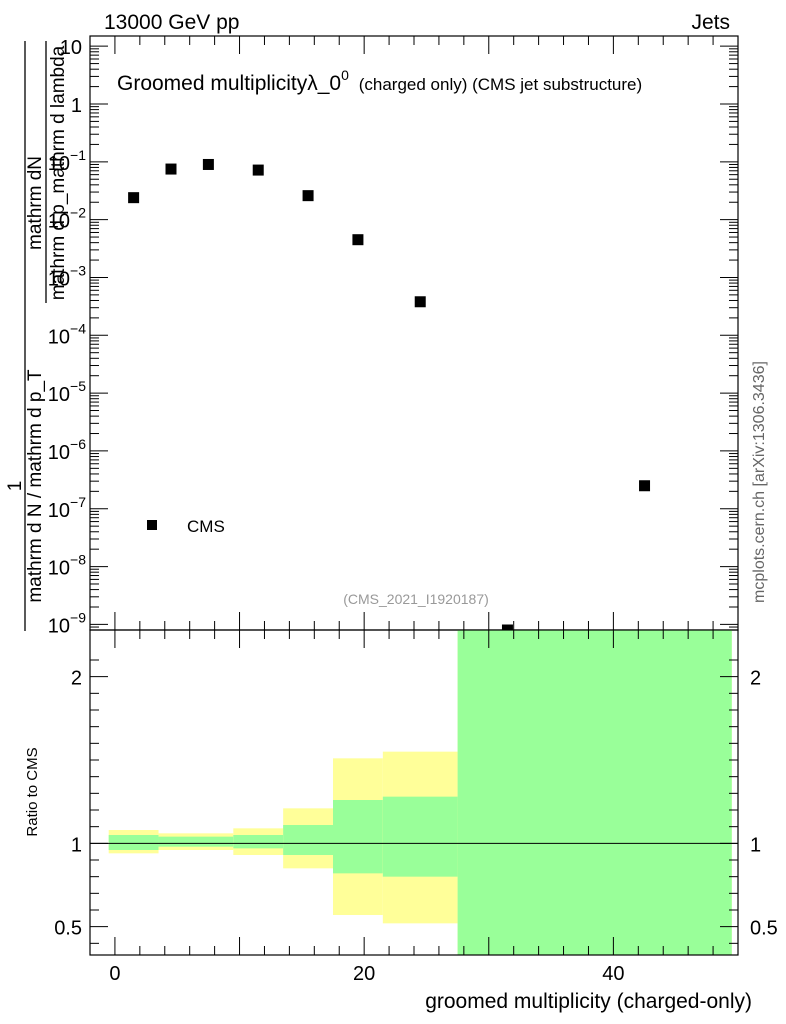  Describe the element at coordinates (755, 679) in the screenshot. I see `ratio-y-tick-label-right: 2` at that location.